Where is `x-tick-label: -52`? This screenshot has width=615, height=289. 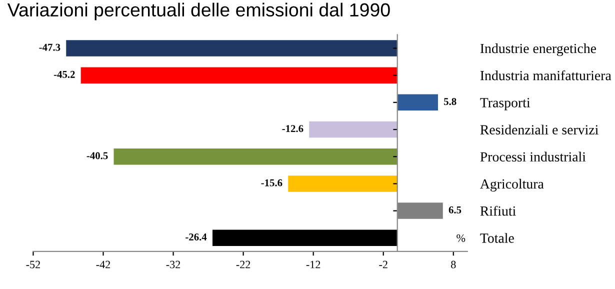 x-tick-label: -52 is located at coordinates (33, 264).